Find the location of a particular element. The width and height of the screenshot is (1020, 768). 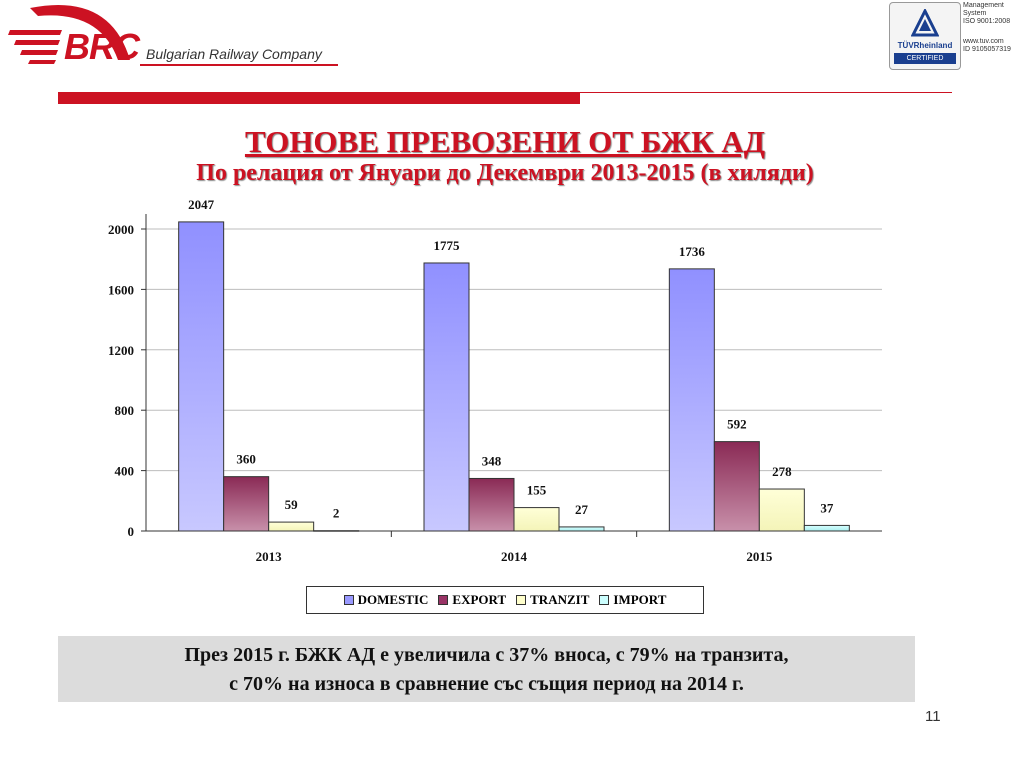

data-label: 592 is located at coordinates (737, 424).